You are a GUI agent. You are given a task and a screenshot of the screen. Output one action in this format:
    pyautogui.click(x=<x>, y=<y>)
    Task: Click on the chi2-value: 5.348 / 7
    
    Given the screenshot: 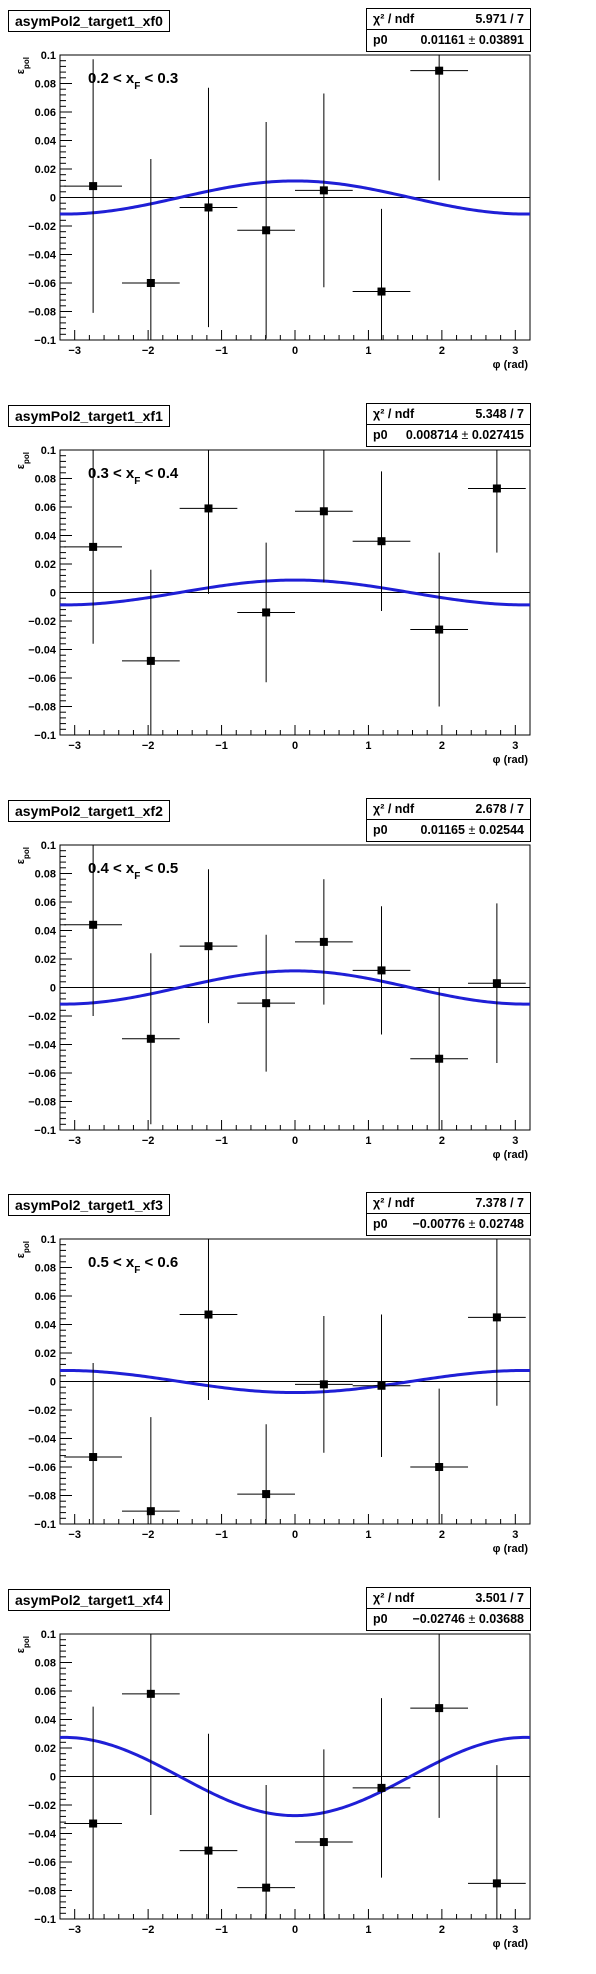 What is the action you would take?
    pyautogui.click(x=499, y=413)
    